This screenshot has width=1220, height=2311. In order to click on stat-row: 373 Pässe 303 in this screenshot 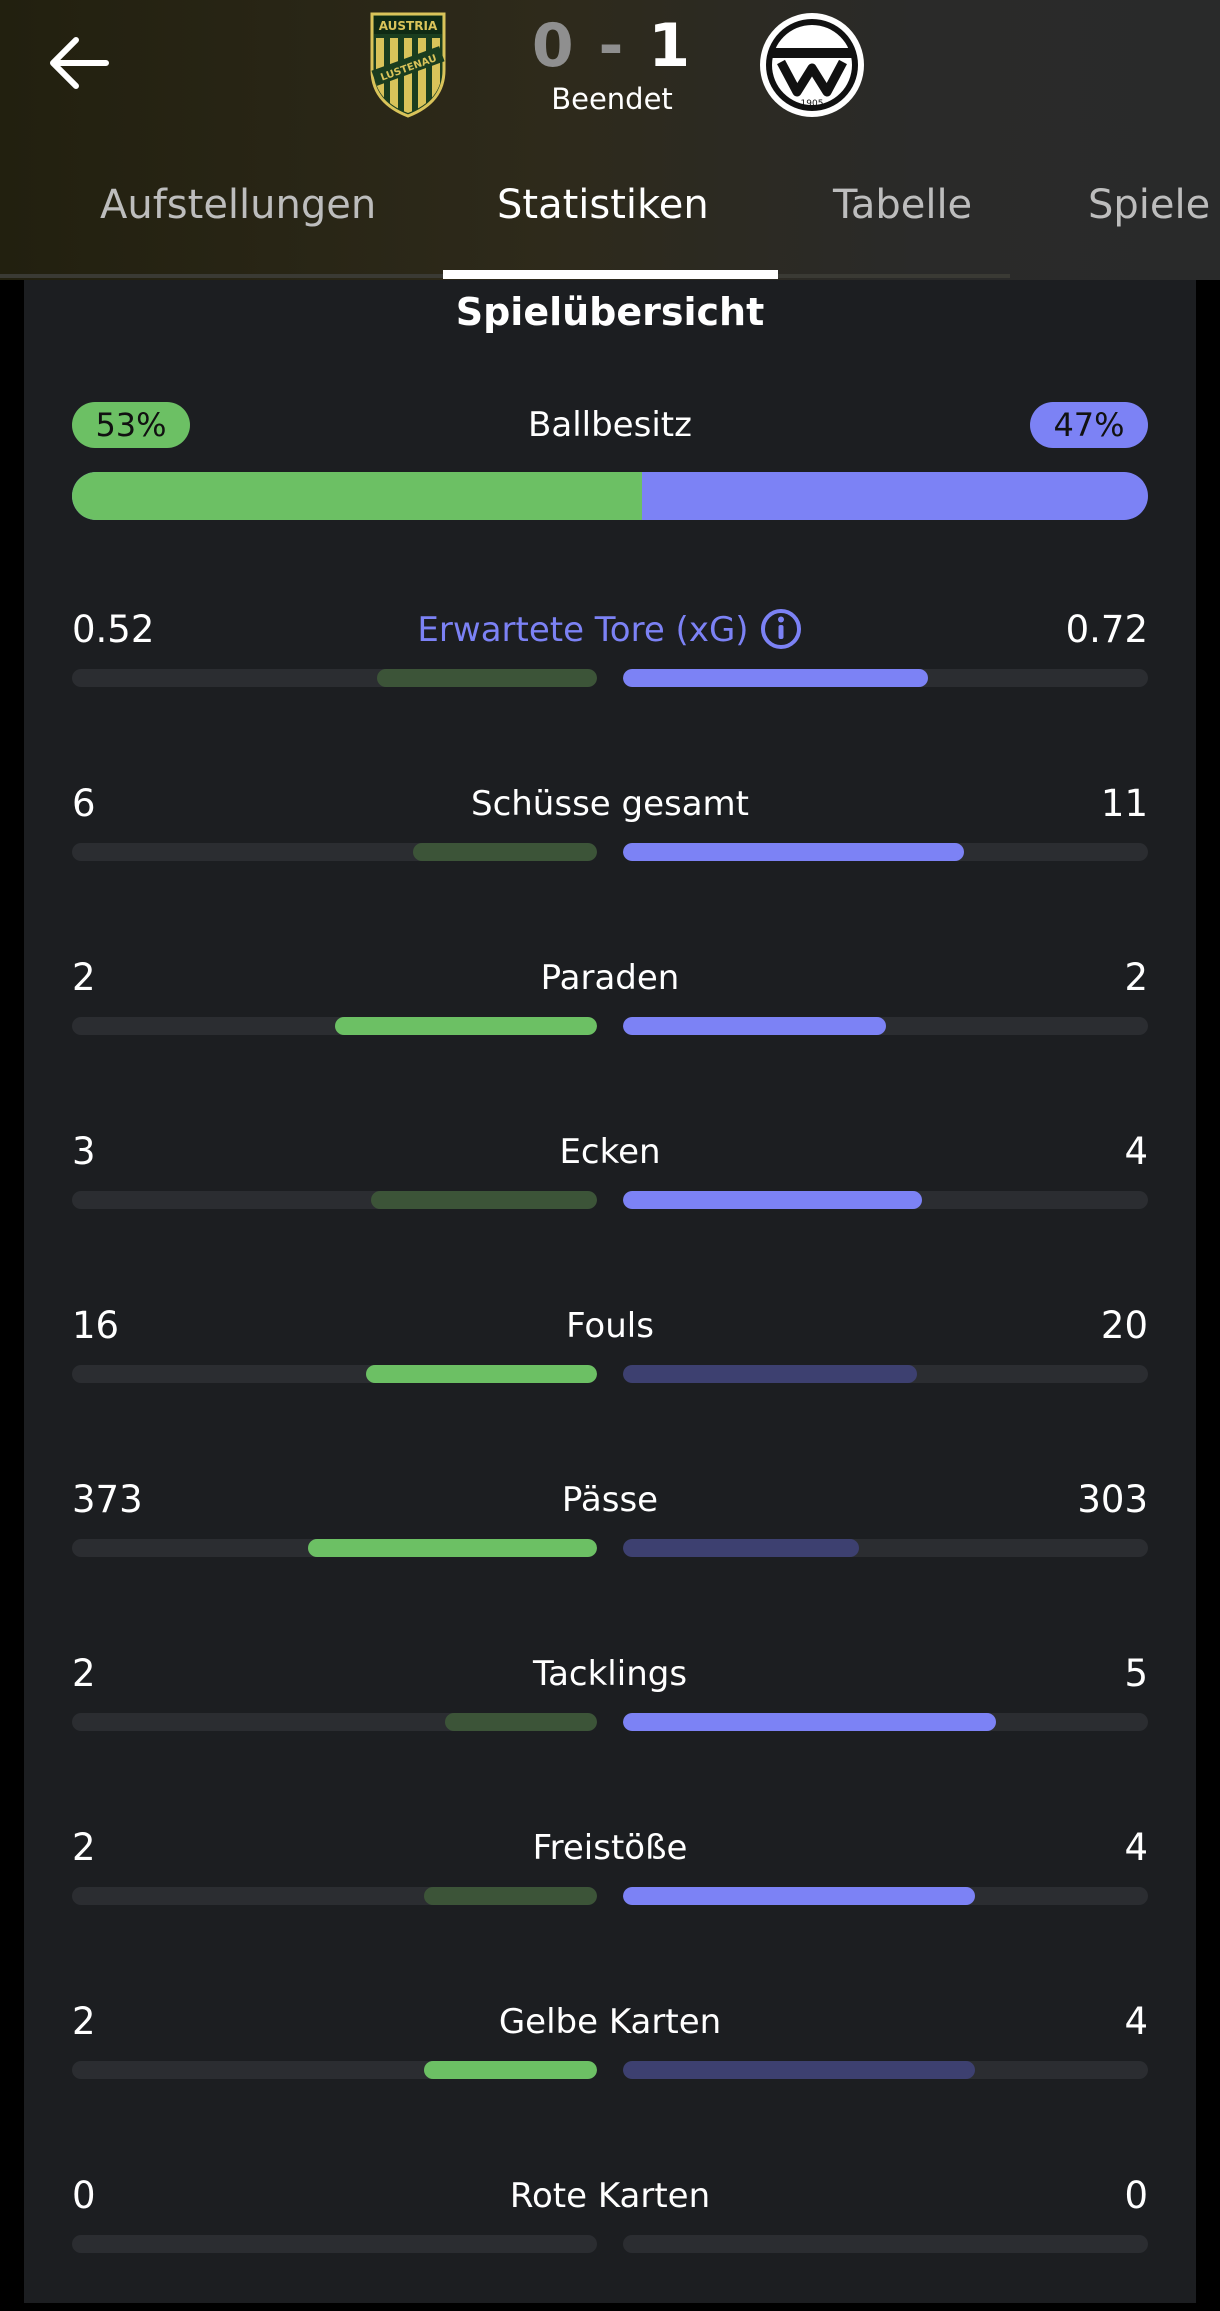, I will do `click(610, 1545)`.